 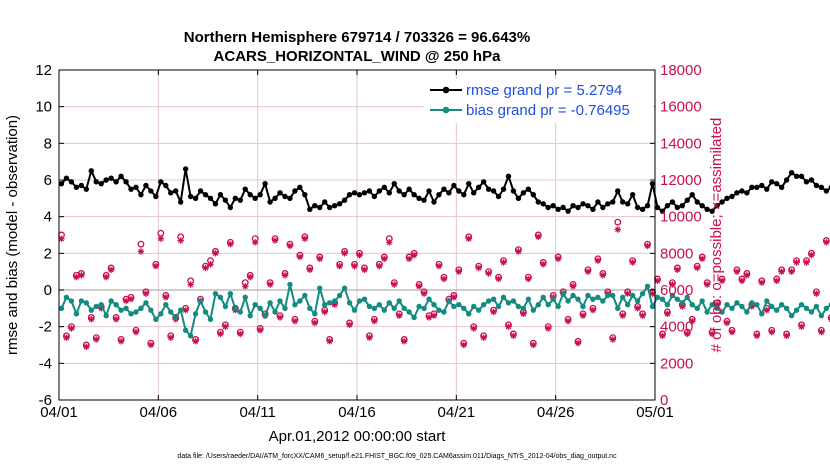 What do you see at coordinates (444, 190) in the screenshot?
I see `rmse-series` at bounding box center [444, 190].